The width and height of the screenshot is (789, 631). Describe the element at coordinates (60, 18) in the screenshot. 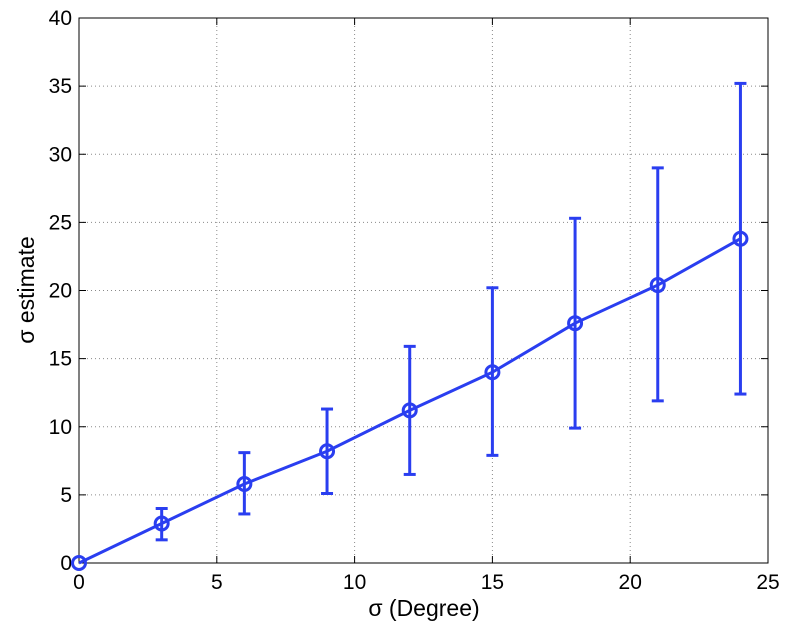

I see `y-tick-label: 40` at that location.